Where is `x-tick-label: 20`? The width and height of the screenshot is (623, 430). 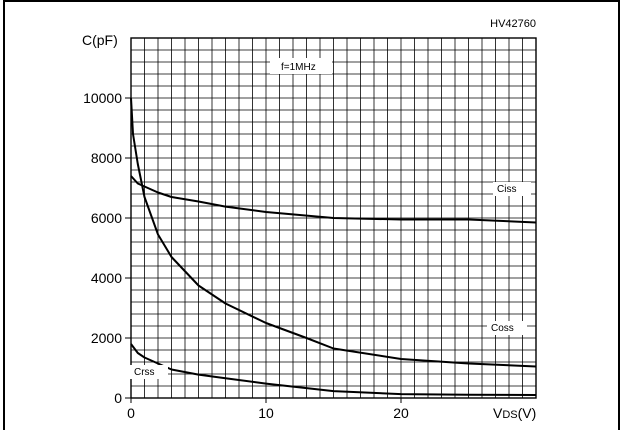
x-tick-label: 20 is located at coordinates (401, 413).